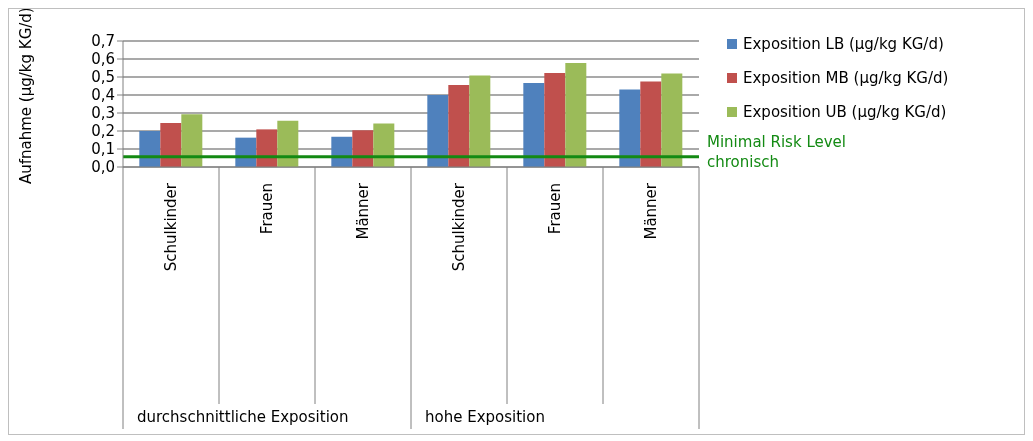 Image resolution: width=1033 pixels, height=441 pixels. I want to click on text: hohe Exposition, so click(485, 417).